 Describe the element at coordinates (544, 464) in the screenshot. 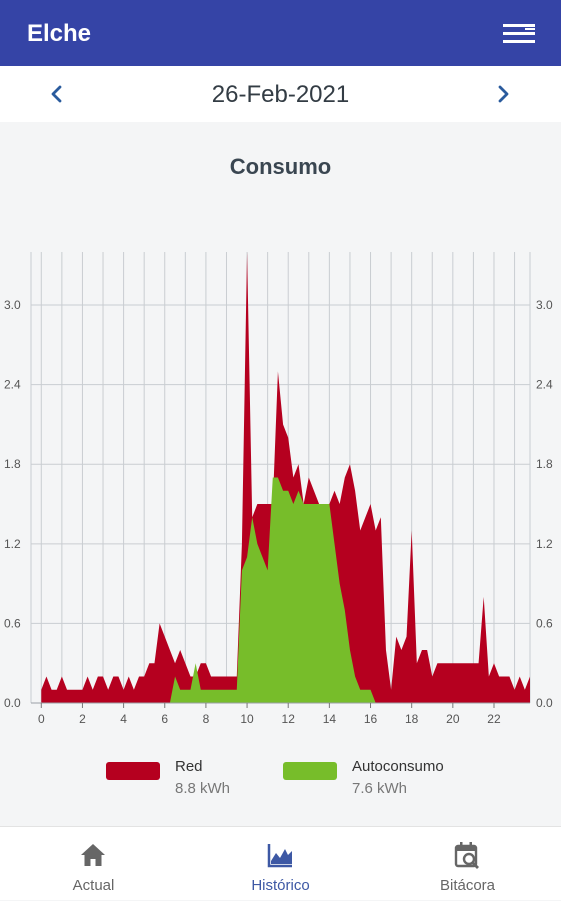

I see `y-tick-label-right: 1.8` at that location.